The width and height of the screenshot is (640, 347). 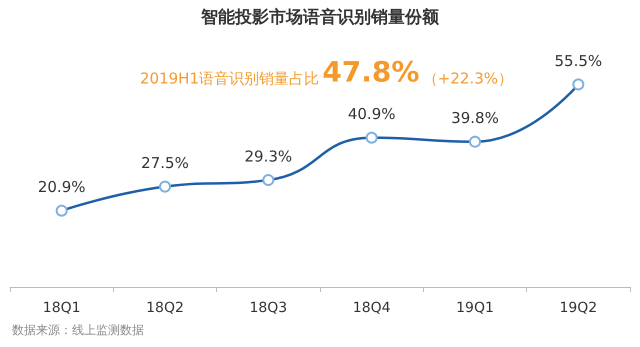 What do you see at coordinates (468, 79) in the screenshot?
I see `annotation: （+22.3%）` at bounding box center [468, 79].